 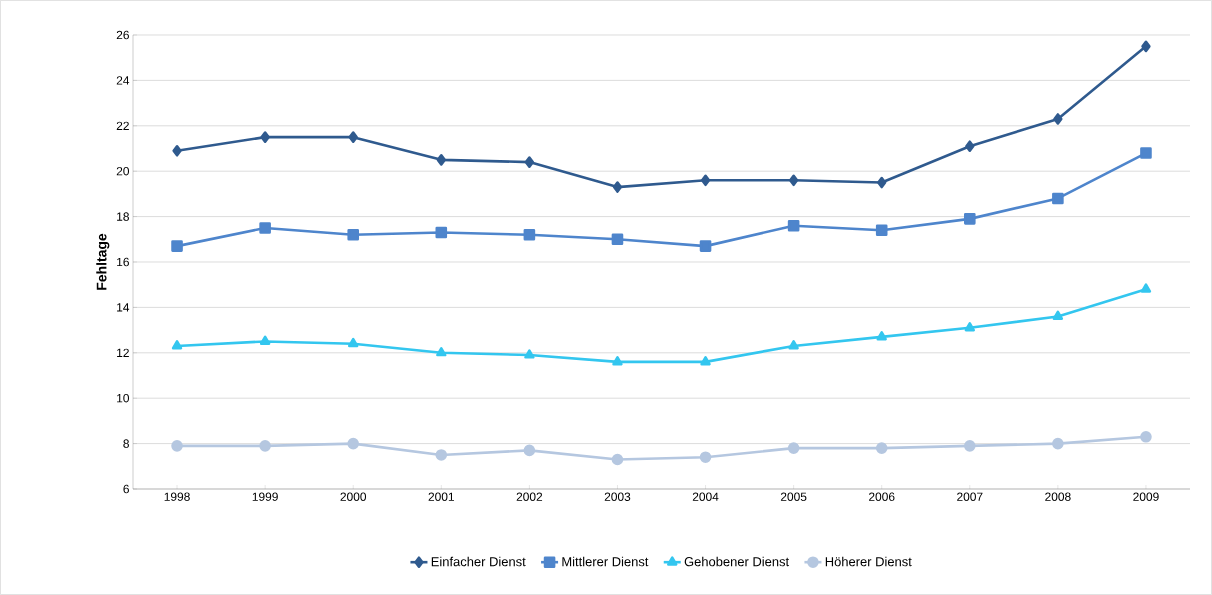 What do you see at coordinates (793, 496) in the screenshot?
I see `x-tick-label: 2005` at bounding box center [793, 496].